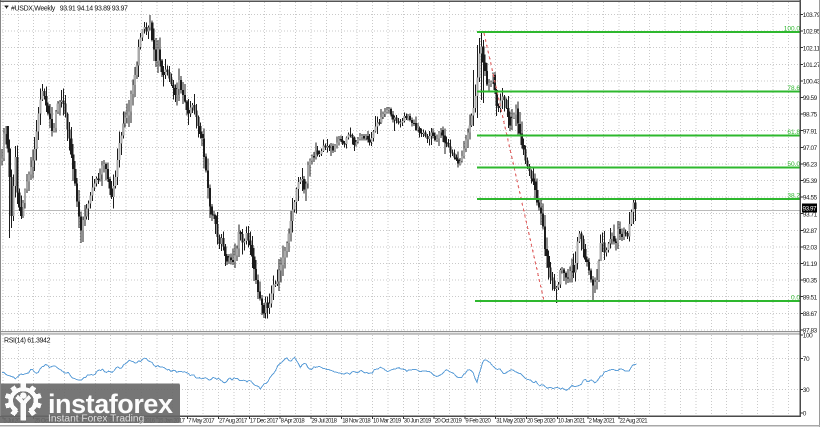 This screenshot has width=820, height=427. What do you see at coordinates (810, 264) in the screenshot?
I see `svg-text: 91.19` at bounding box center [810, 264].